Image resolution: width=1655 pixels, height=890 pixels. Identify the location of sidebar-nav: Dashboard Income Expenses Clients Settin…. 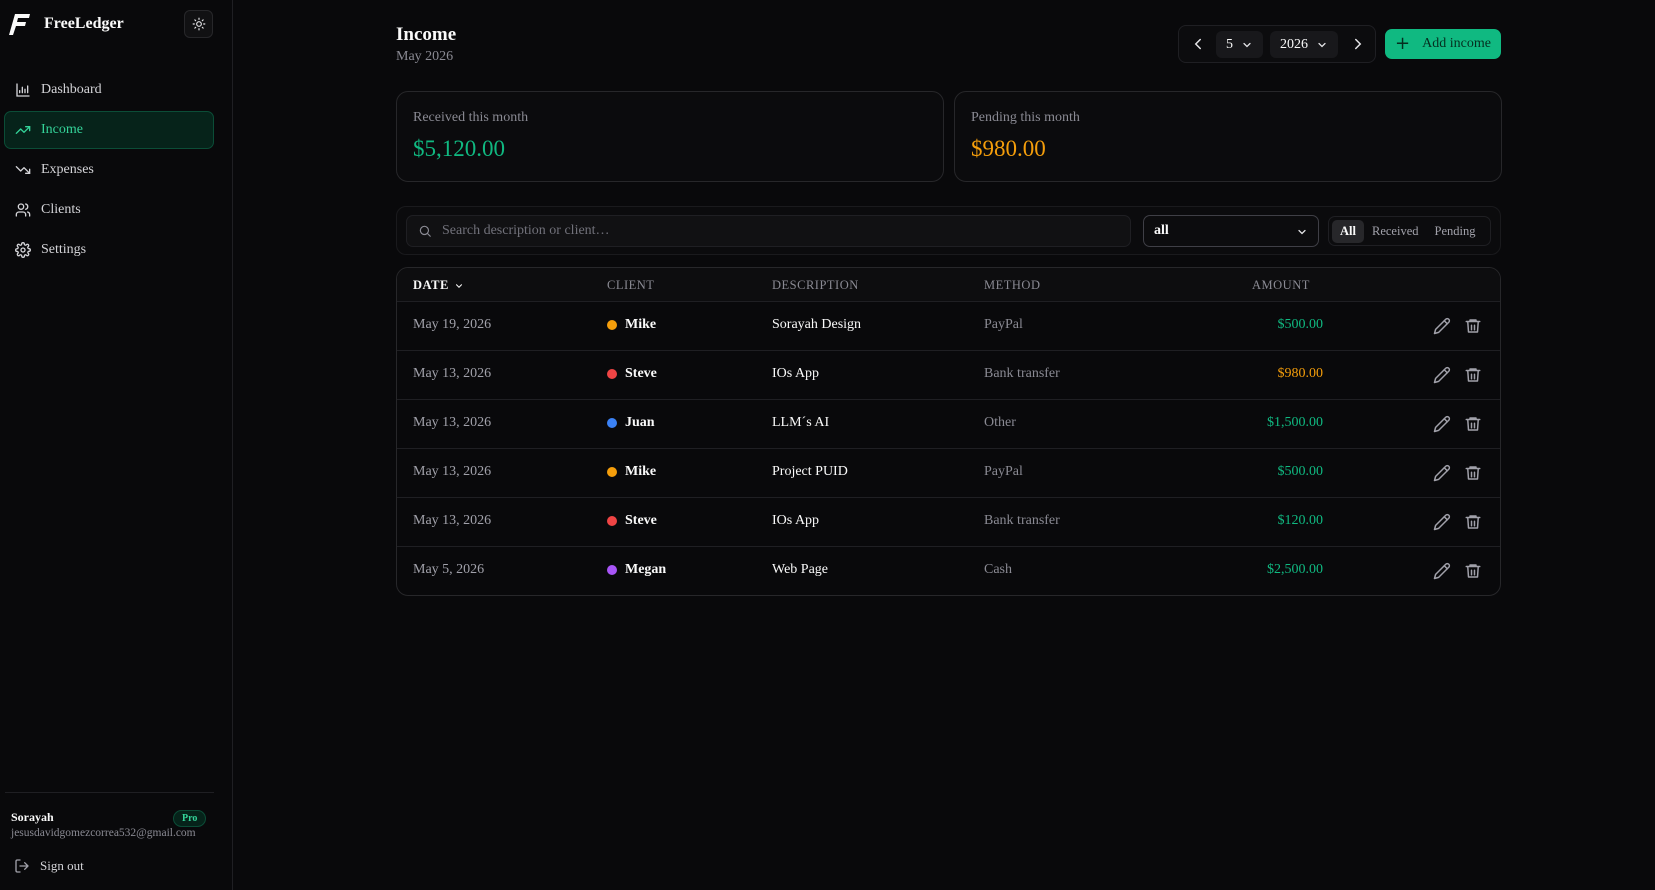
(109, 171).